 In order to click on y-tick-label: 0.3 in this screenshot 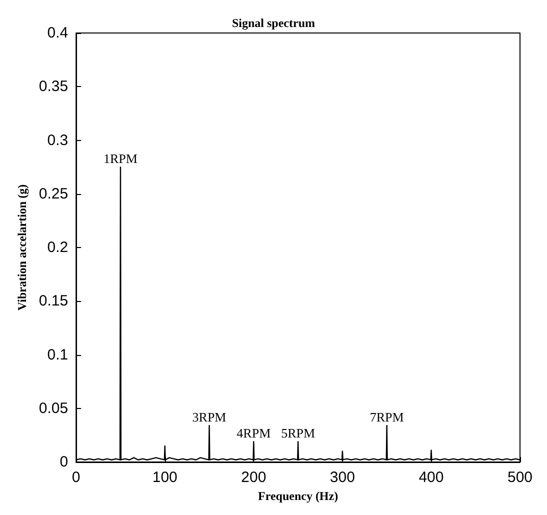, I will do `click(57, 140)`.